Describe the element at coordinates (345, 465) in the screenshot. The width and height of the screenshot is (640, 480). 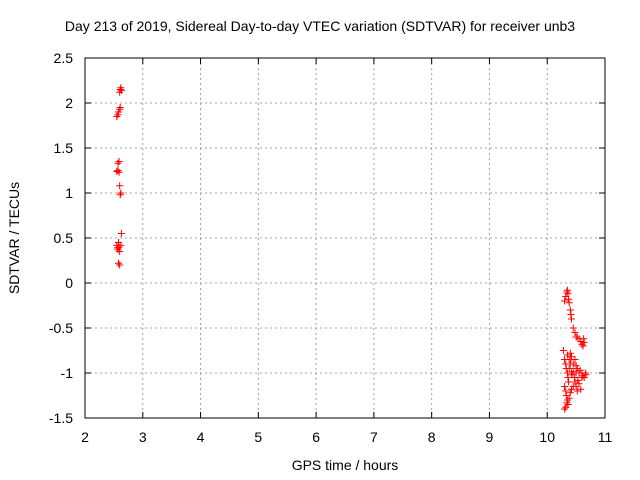
I see `x-axis-label: GPS time / hours` at that location.